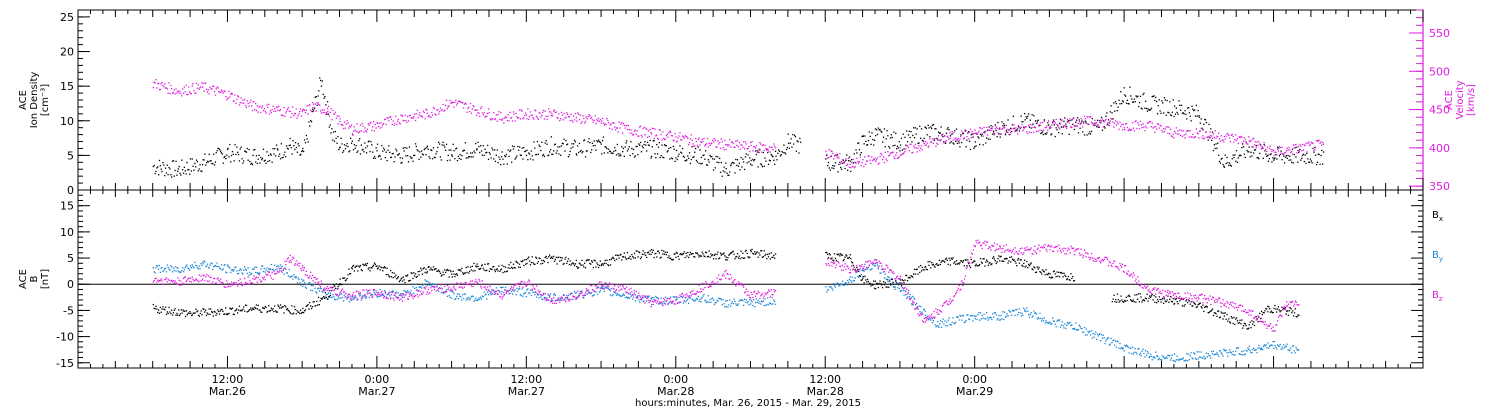  I want to click on density-axis-tick-label: 0, so click(70, 190).